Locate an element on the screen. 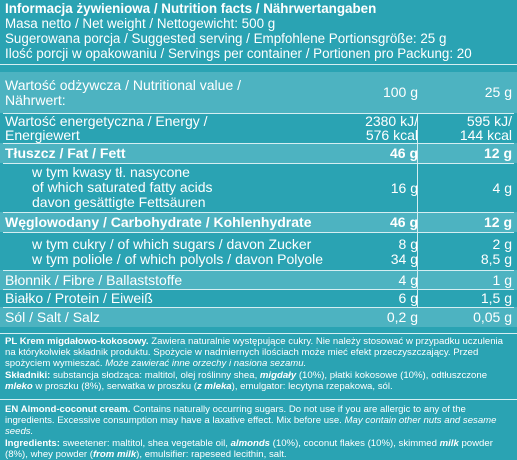 The width and height of the screenshot is (517, 460). value-per-serving: 0,05 g is located at coordinates (492, 317).